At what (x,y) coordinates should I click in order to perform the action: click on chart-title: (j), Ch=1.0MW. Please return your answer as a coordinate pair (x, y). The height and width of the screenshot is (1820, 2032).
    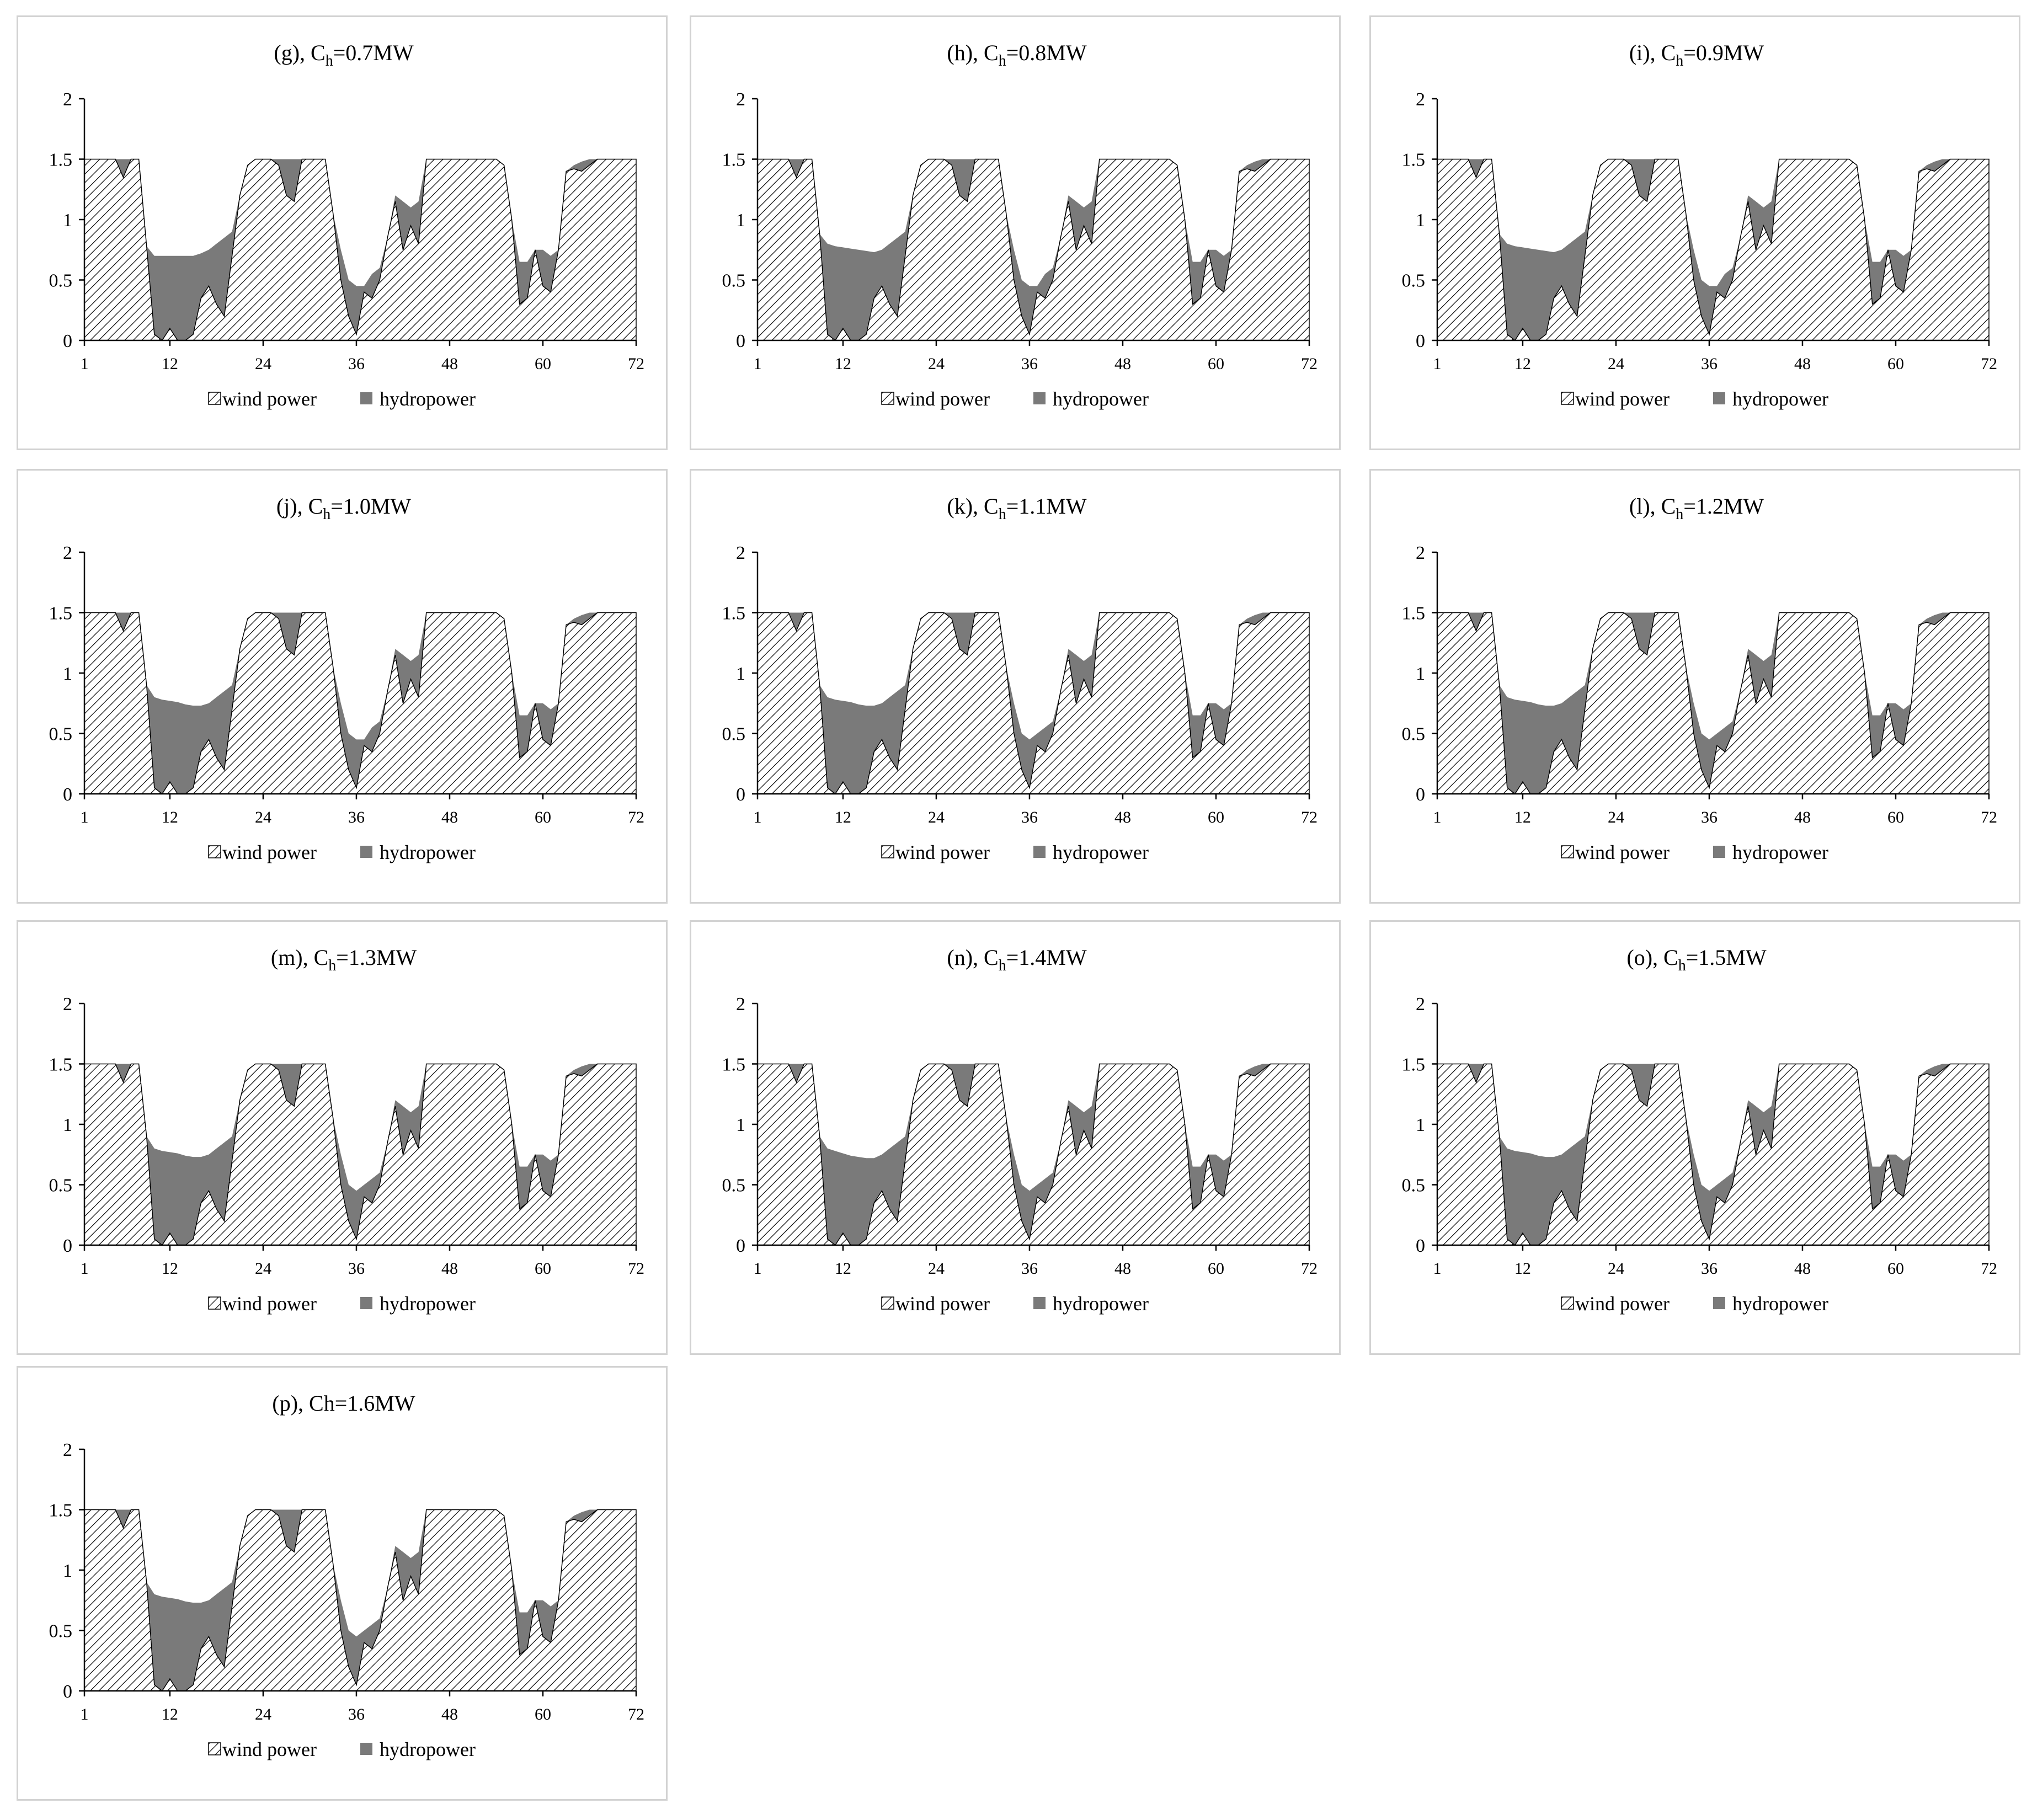
    Looking at the image, I should click on (344, 508).